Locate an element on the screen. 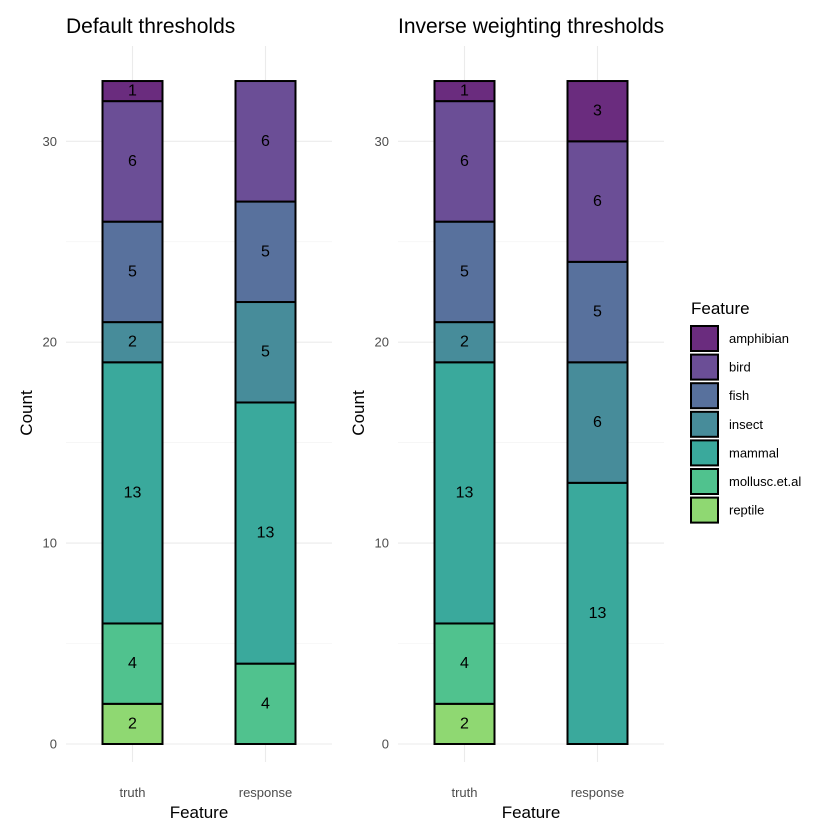  legend-label: reptile is located at coordinates (746, 510).